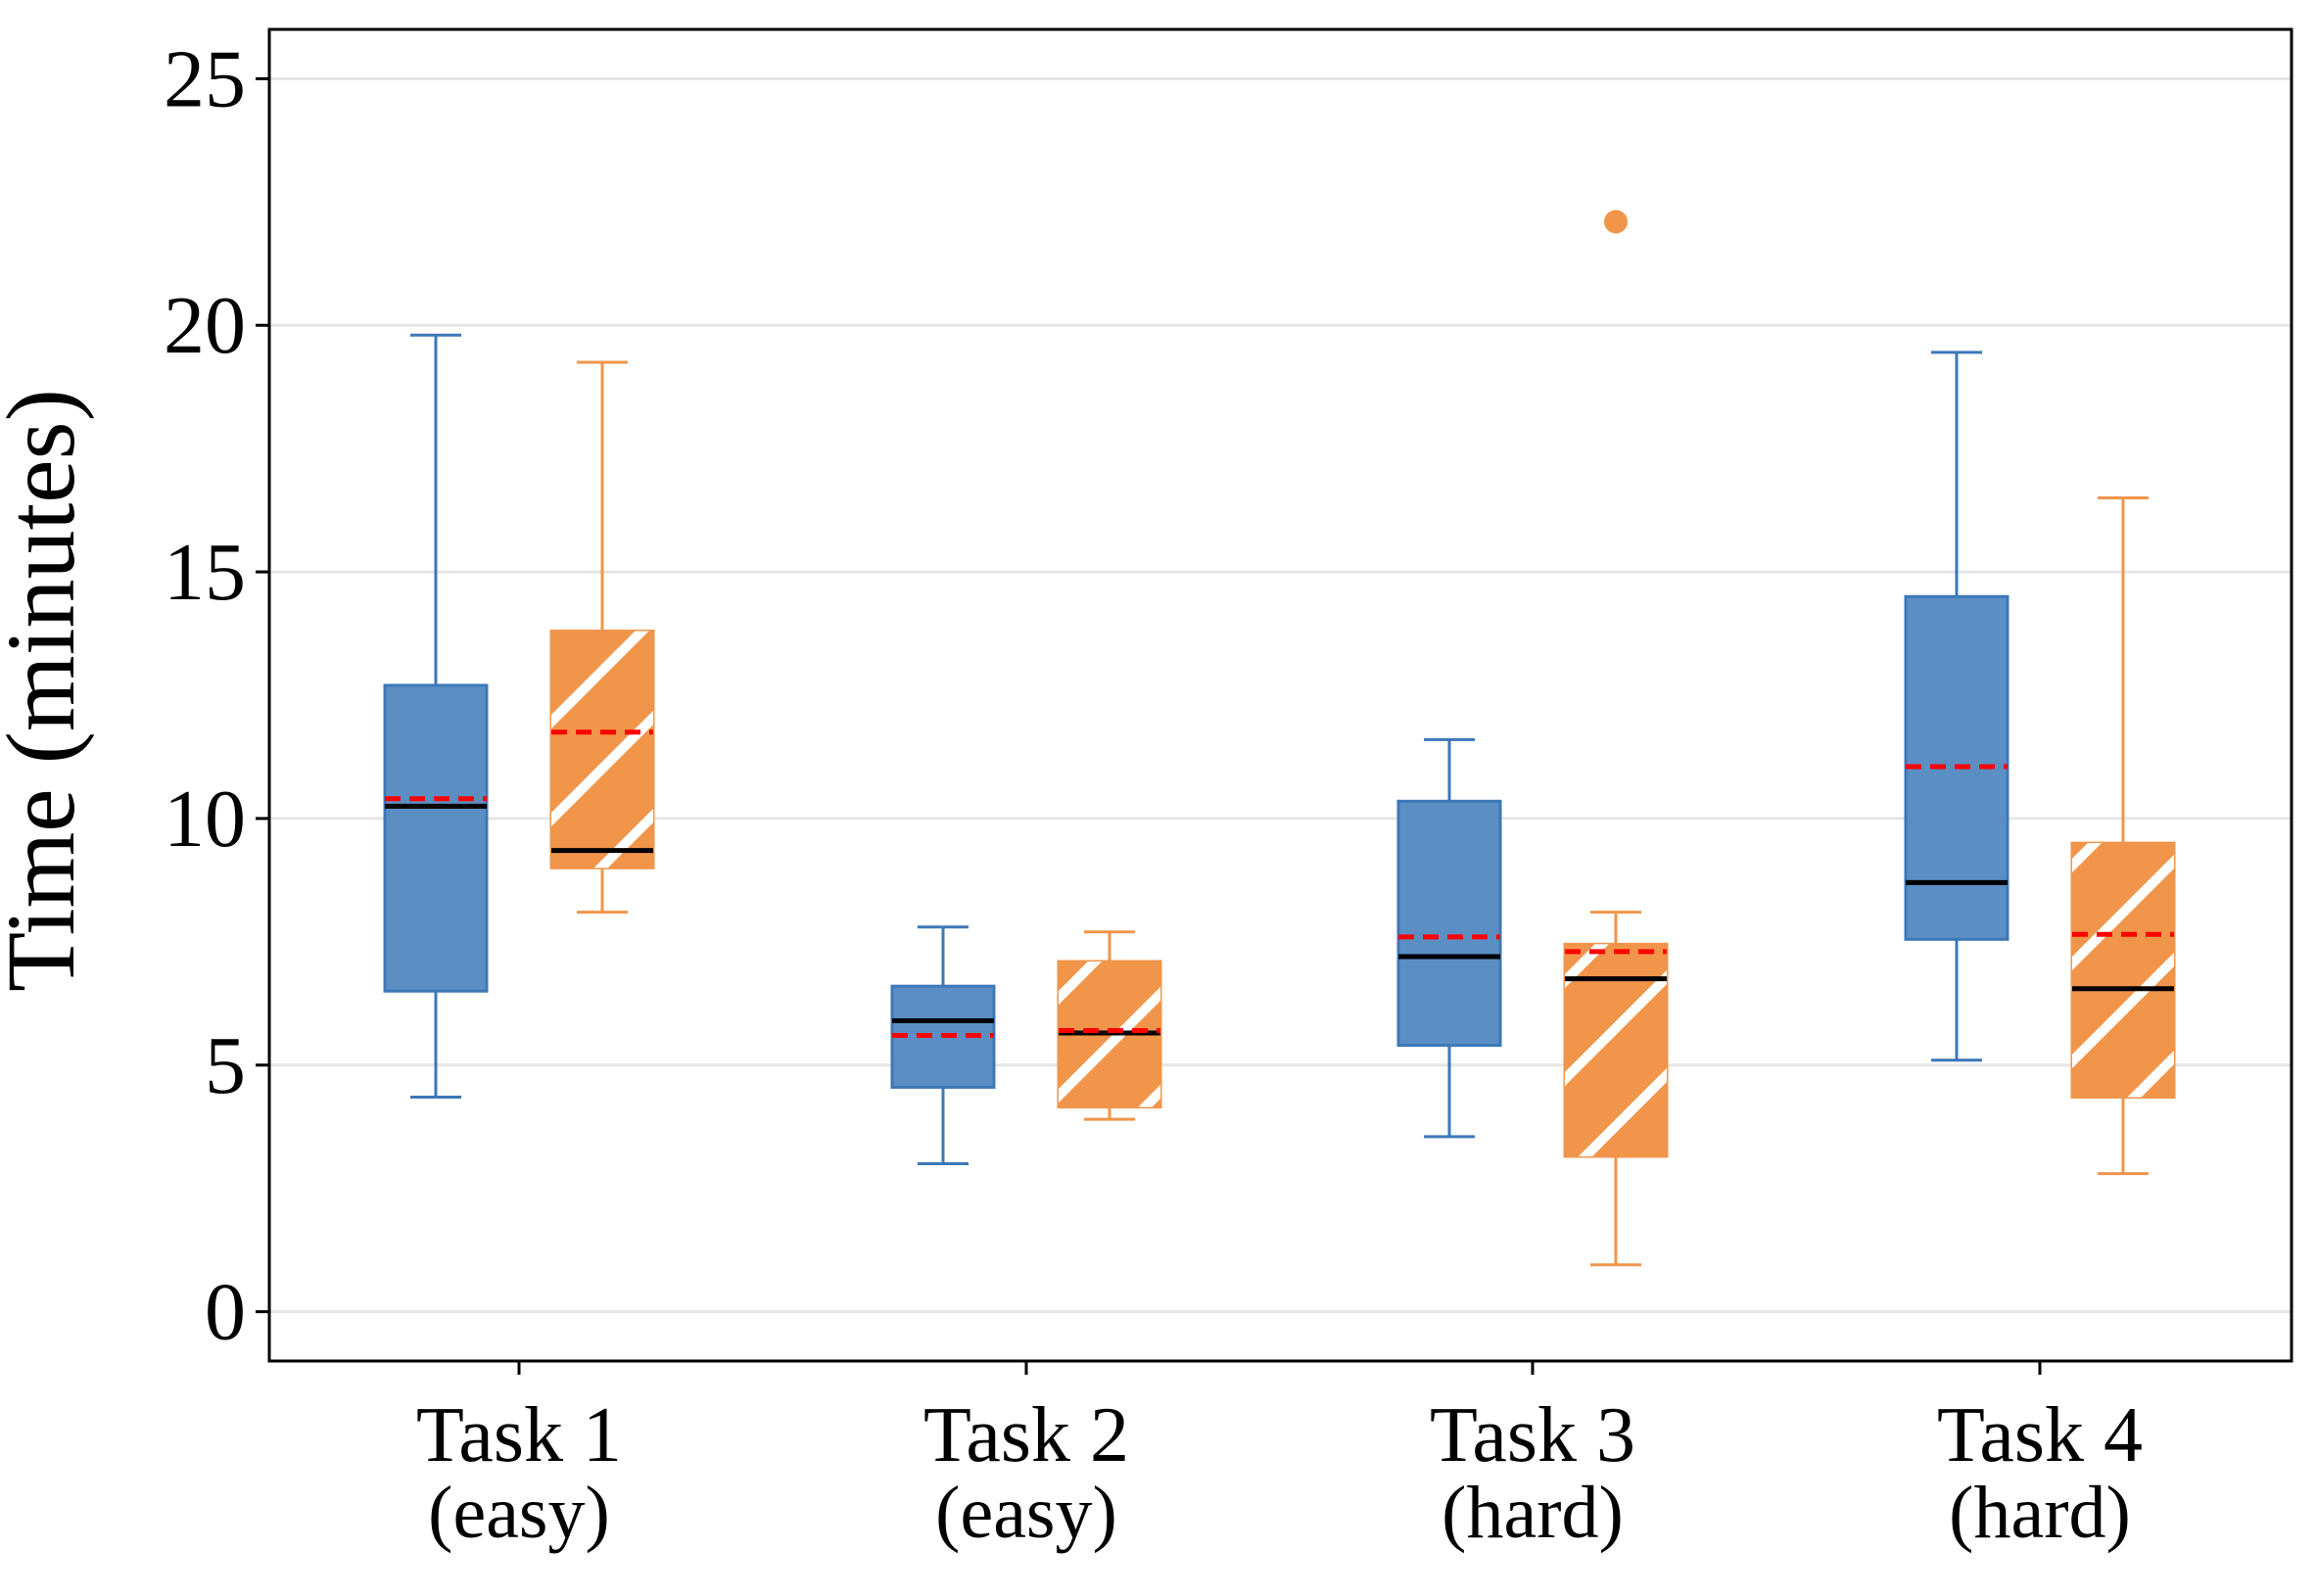 This screenshot has width=2316, height=1596. I want to click on x-tick-label: Task 3, so click(1532, 1435).